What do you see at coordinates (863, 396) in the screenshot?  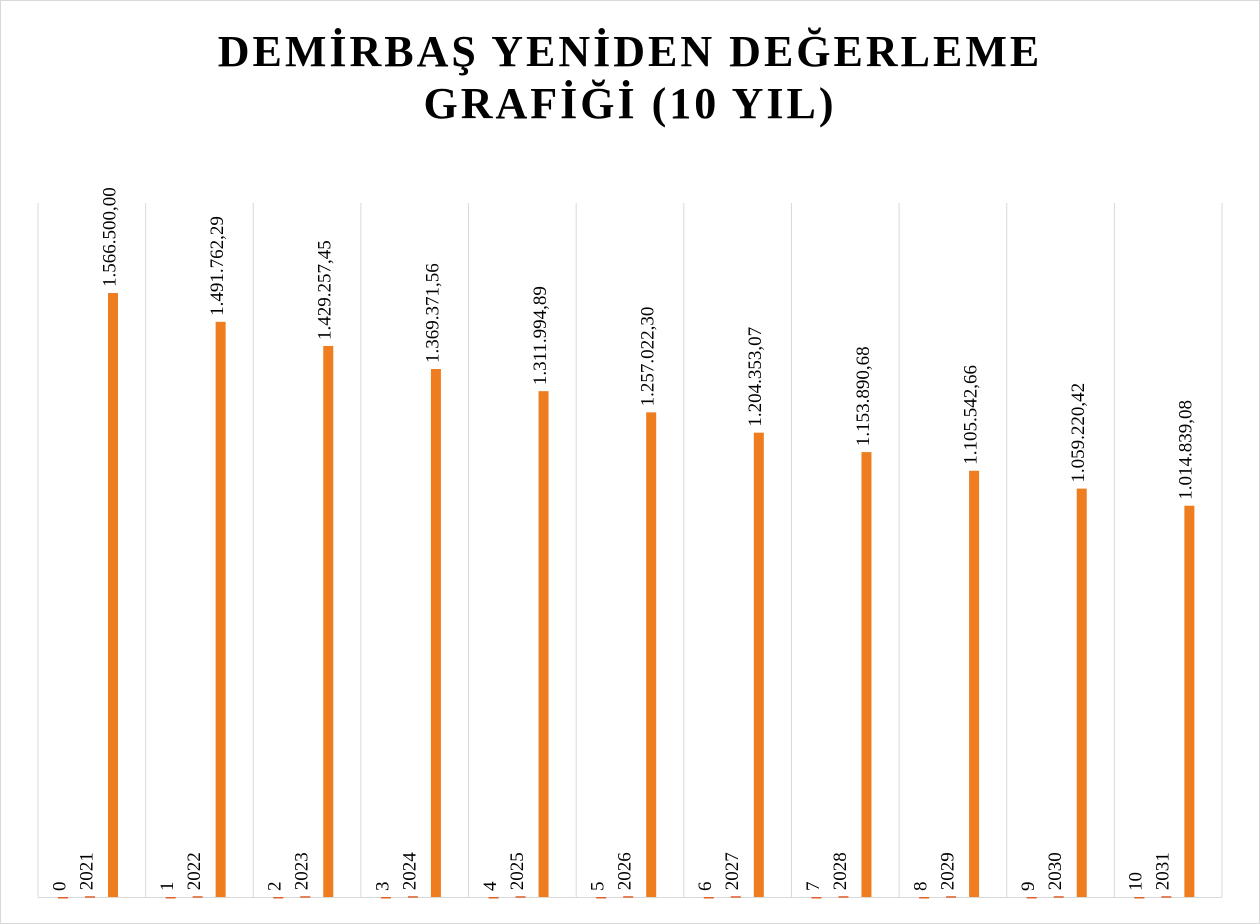 I see `data-label: 1.153.890,68` at bounding box center [863, 396].